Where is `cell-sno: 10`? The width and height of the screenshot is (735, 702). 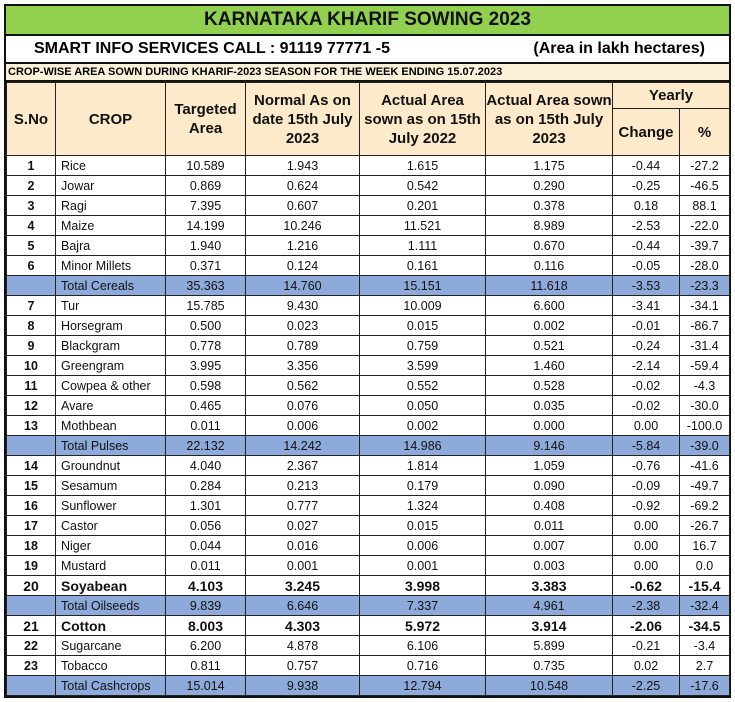
cell-sno: 10 is located at coordinates (31, 365).